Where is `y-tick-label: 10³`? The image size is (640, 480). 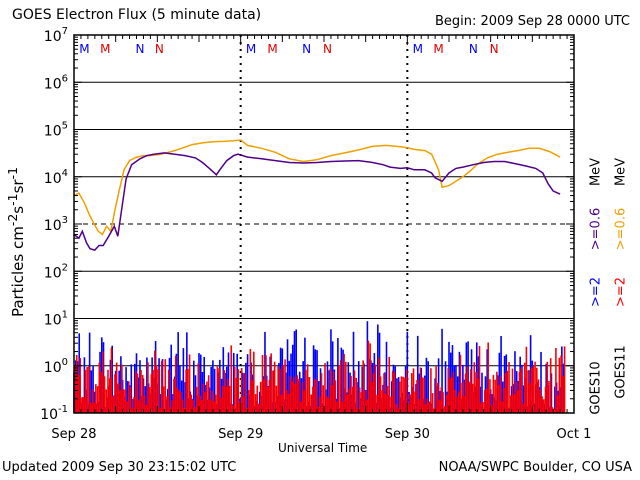
y-tick-label: 10³ is located at coordinates (56, 224).